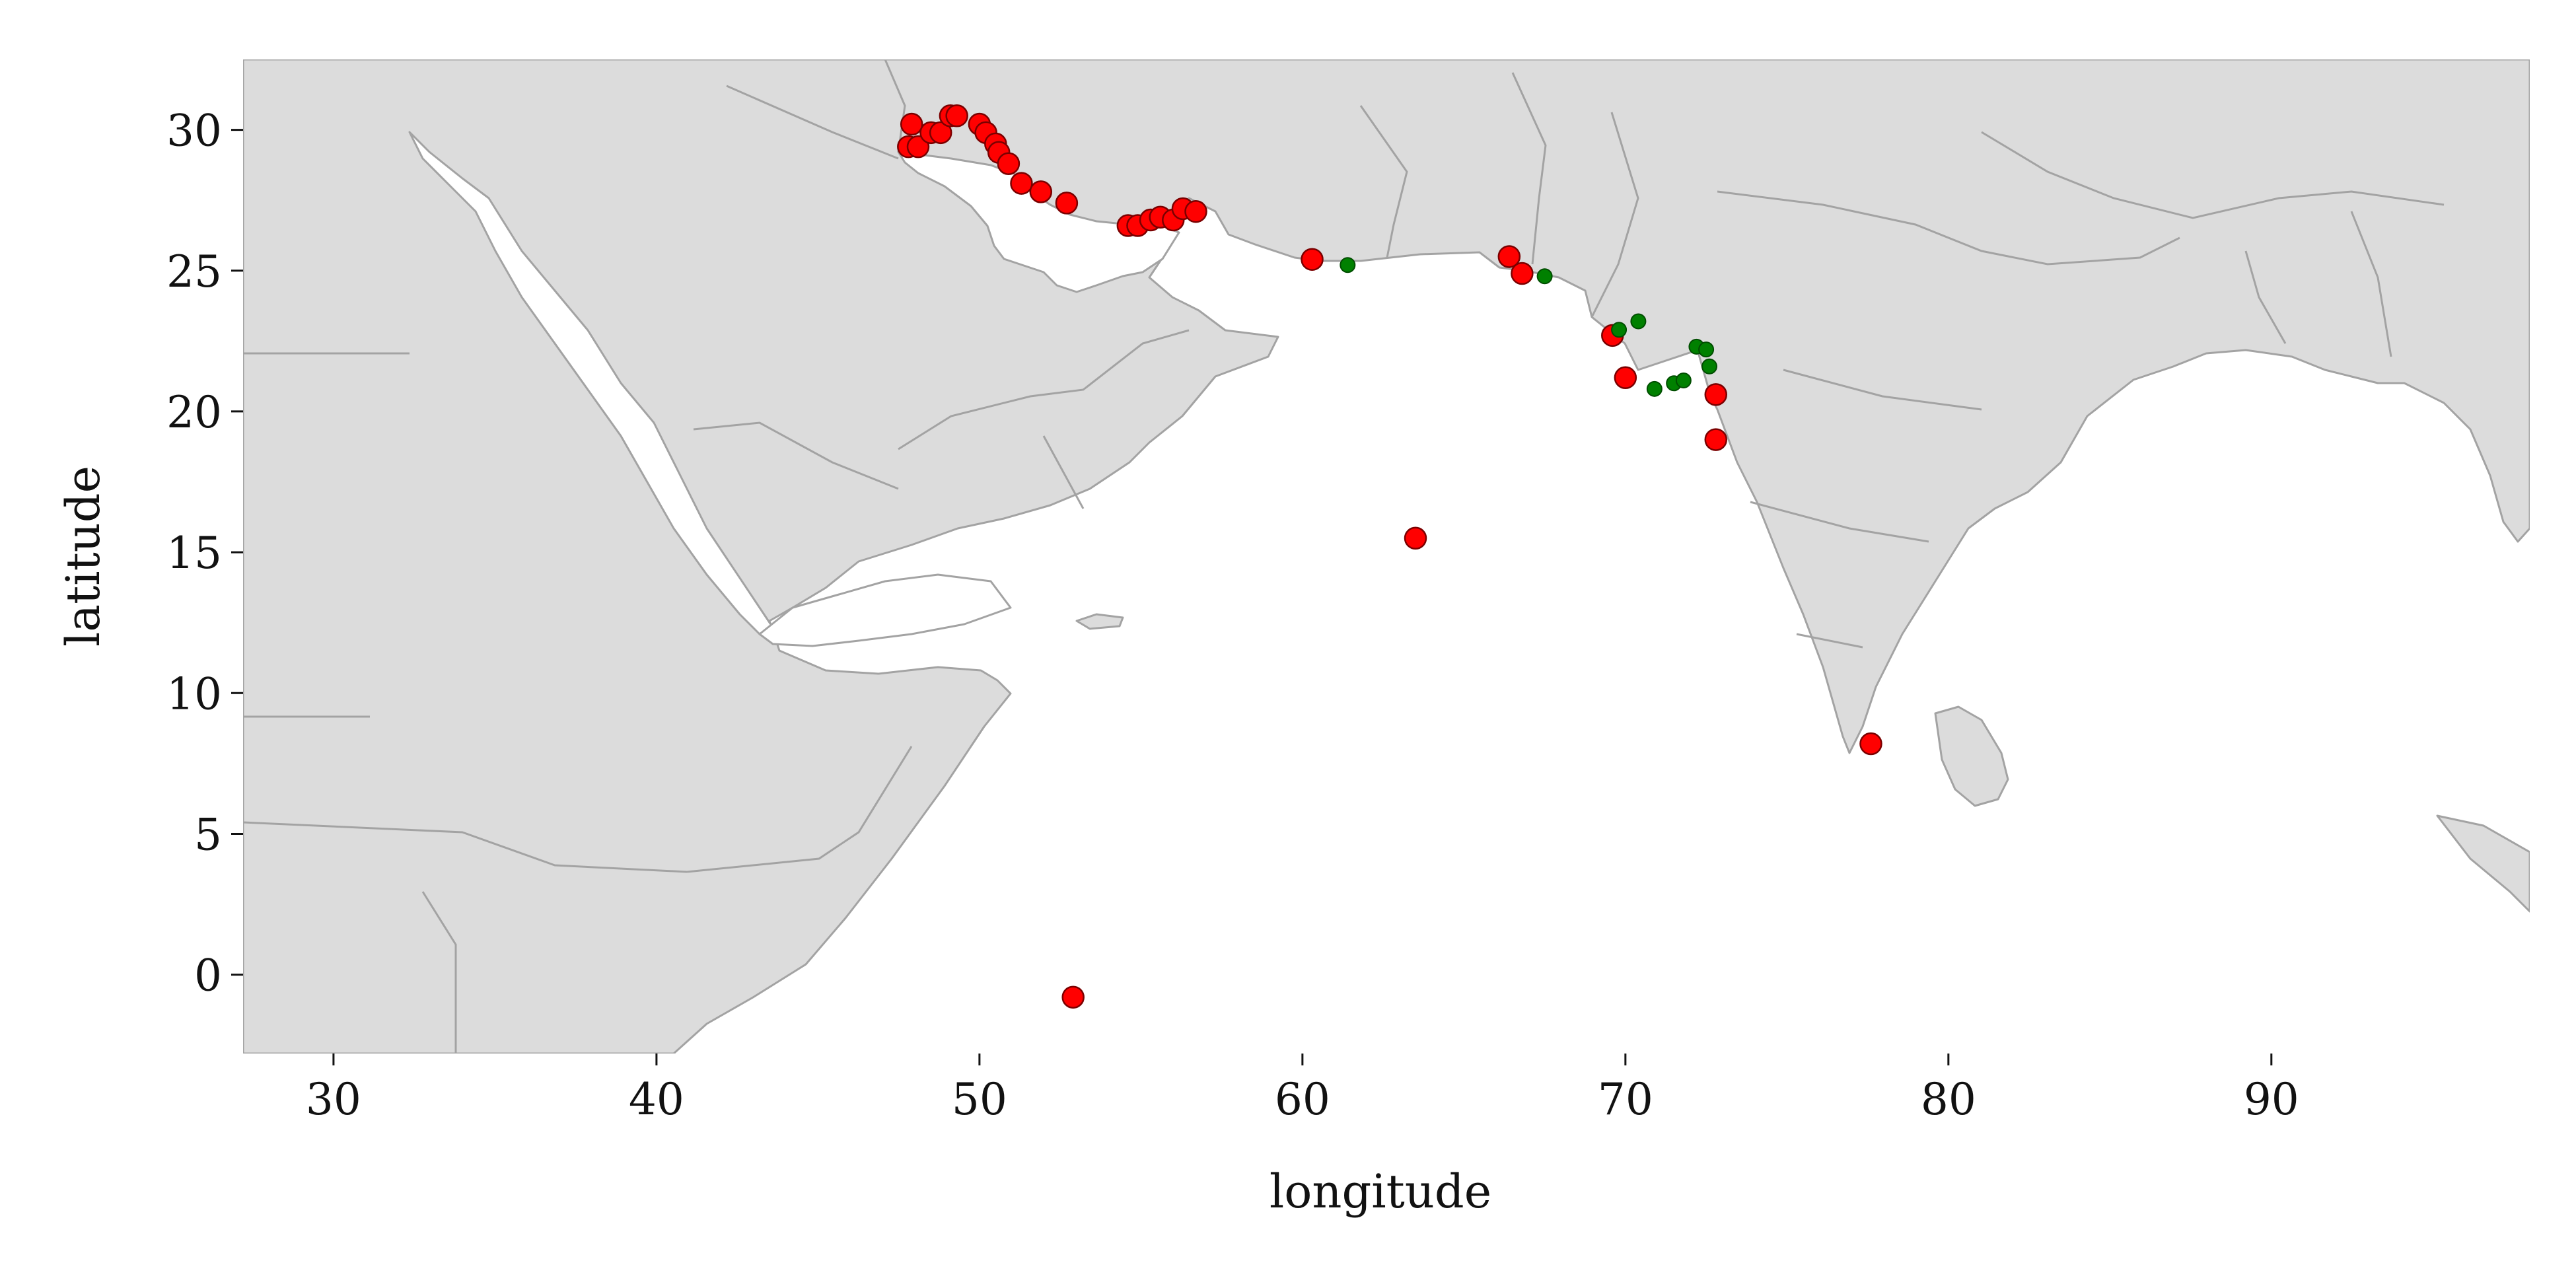 This screenshot has width=2576, height=1288. What do you see at coordinates (194, 693) in the screenshot?
I see `y-tick-label: 10` at bounding box center [194, 693].